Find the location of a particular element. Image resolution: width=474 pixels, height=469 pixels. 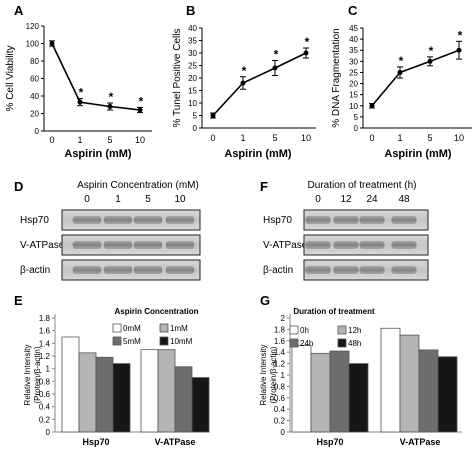

legend-label: 5mM is located at coordinates (132, 341).